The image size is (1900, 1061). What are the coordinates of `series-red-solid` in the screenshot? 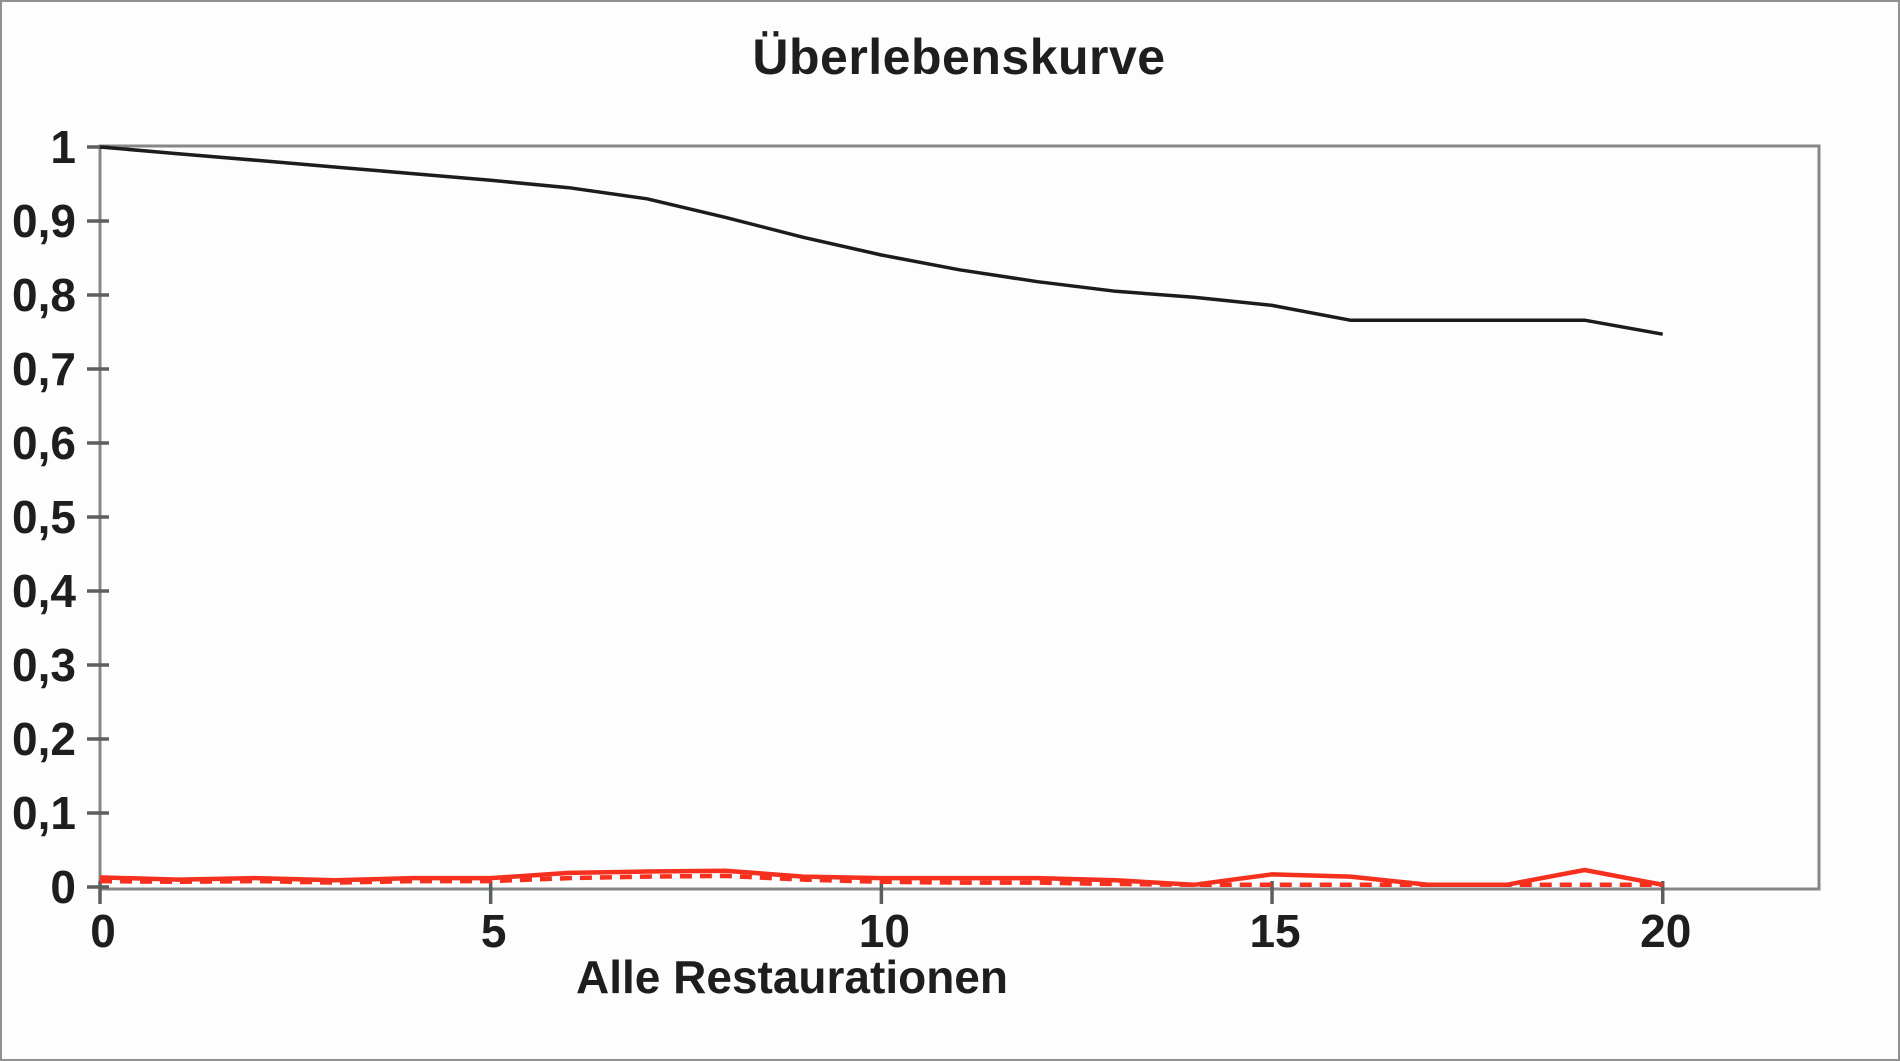 It's located at (881, 877).